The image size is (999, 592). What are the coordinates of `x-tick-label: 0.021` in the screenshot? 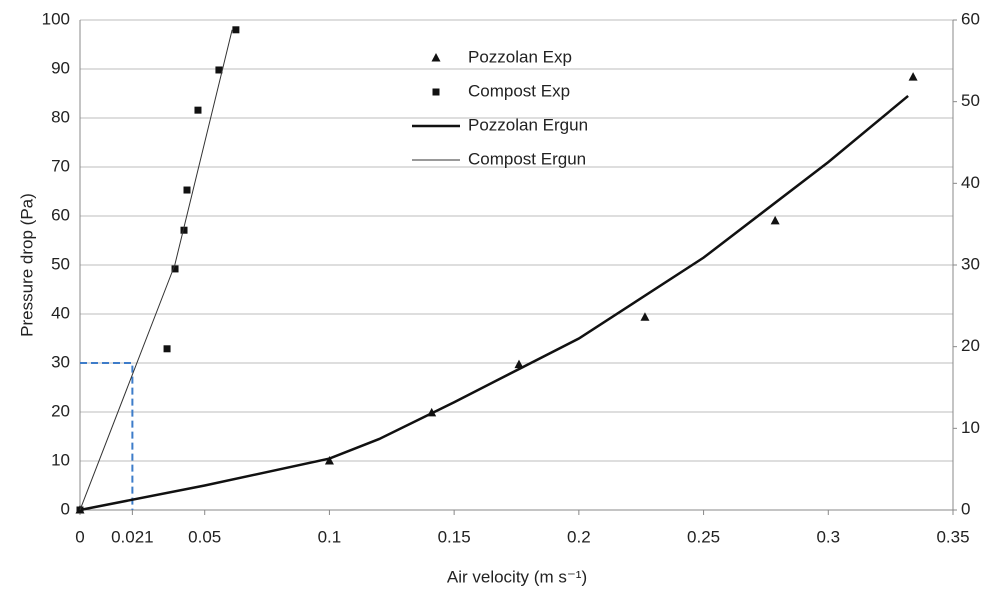 It's located at (132, 536).